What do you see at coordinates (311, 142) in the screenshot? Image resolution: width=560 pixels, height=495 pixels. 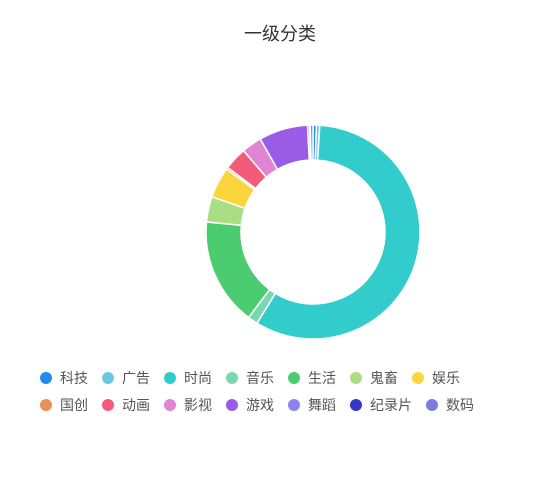 I see `slice-数码` at bounding box center [311, 142].